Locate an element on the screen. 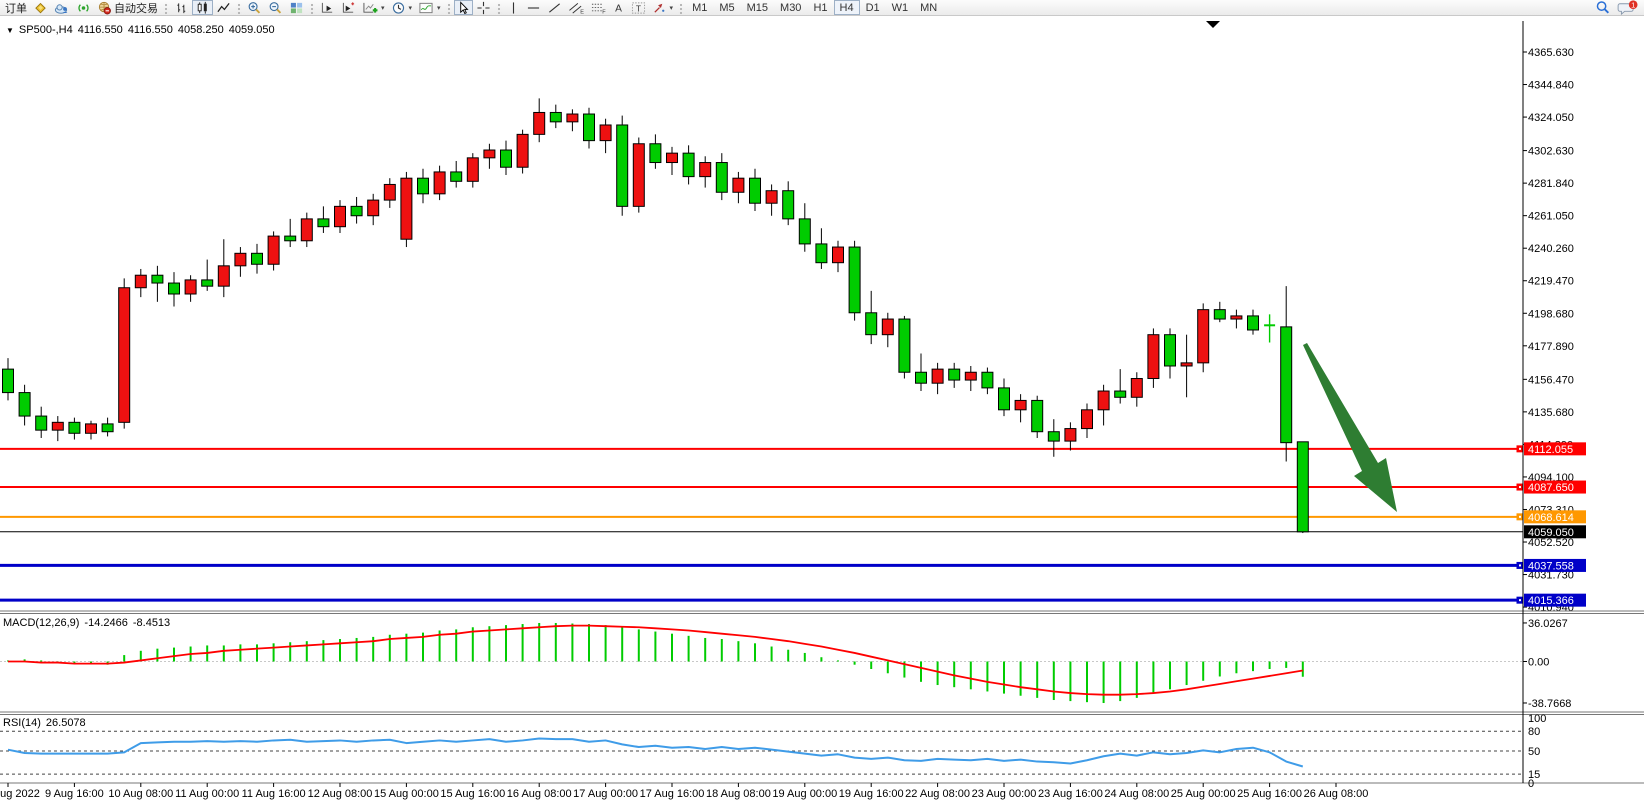 The width and height of the screenshot is (1644, 809). candlestick-chart-icon is located at coordinates (202, 8).